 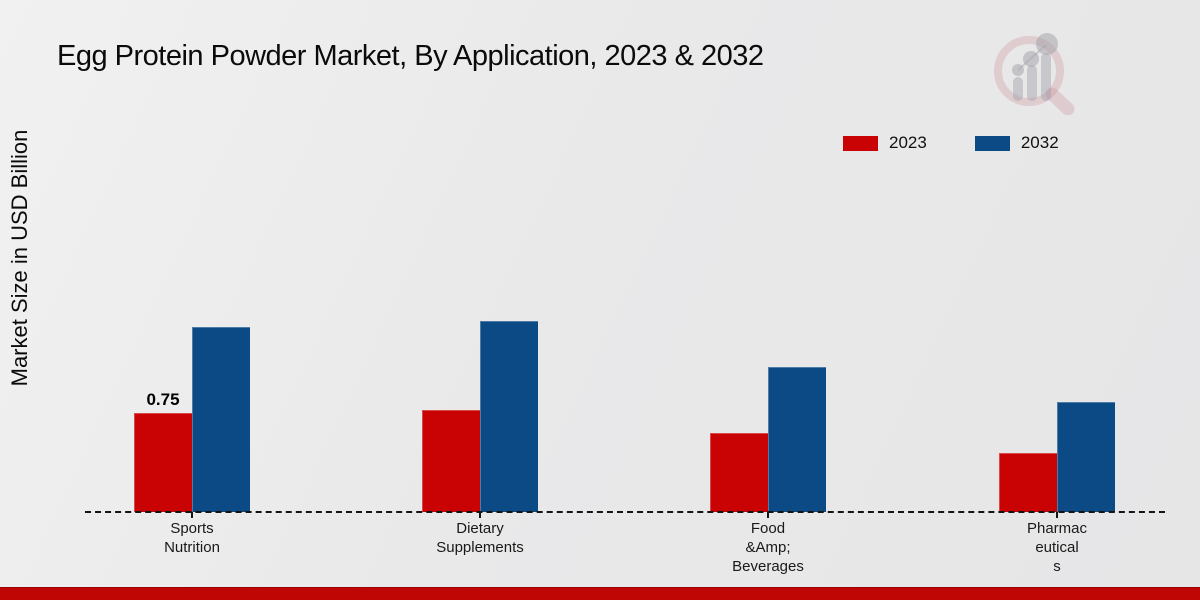 What do you see at coordinates (163, 399) in the screenshot?
I see `bar-data-label: 0.75` at bounding box center [163, 399].